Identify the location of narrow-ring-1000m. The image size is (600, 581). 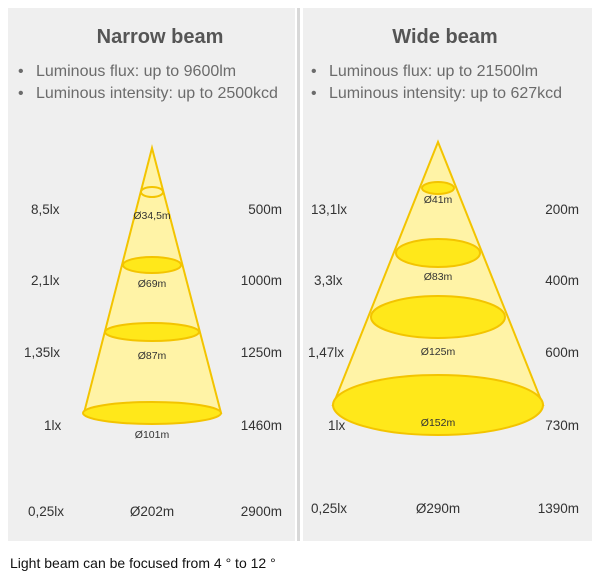
(152, 265).